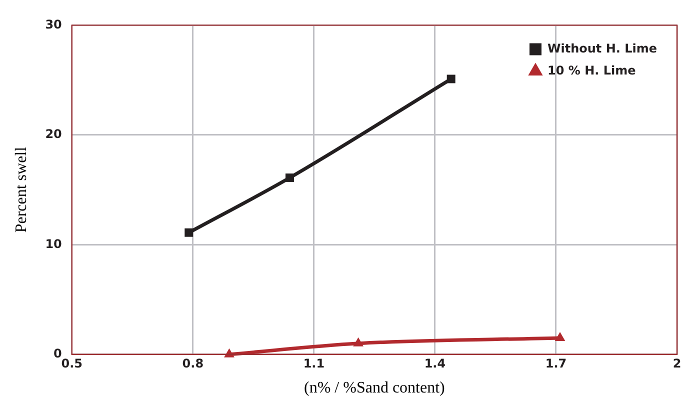 This screenshot has height=410, width=697. I want to click on x-axis-title: (n% / %Sand content), so click(374, 388).